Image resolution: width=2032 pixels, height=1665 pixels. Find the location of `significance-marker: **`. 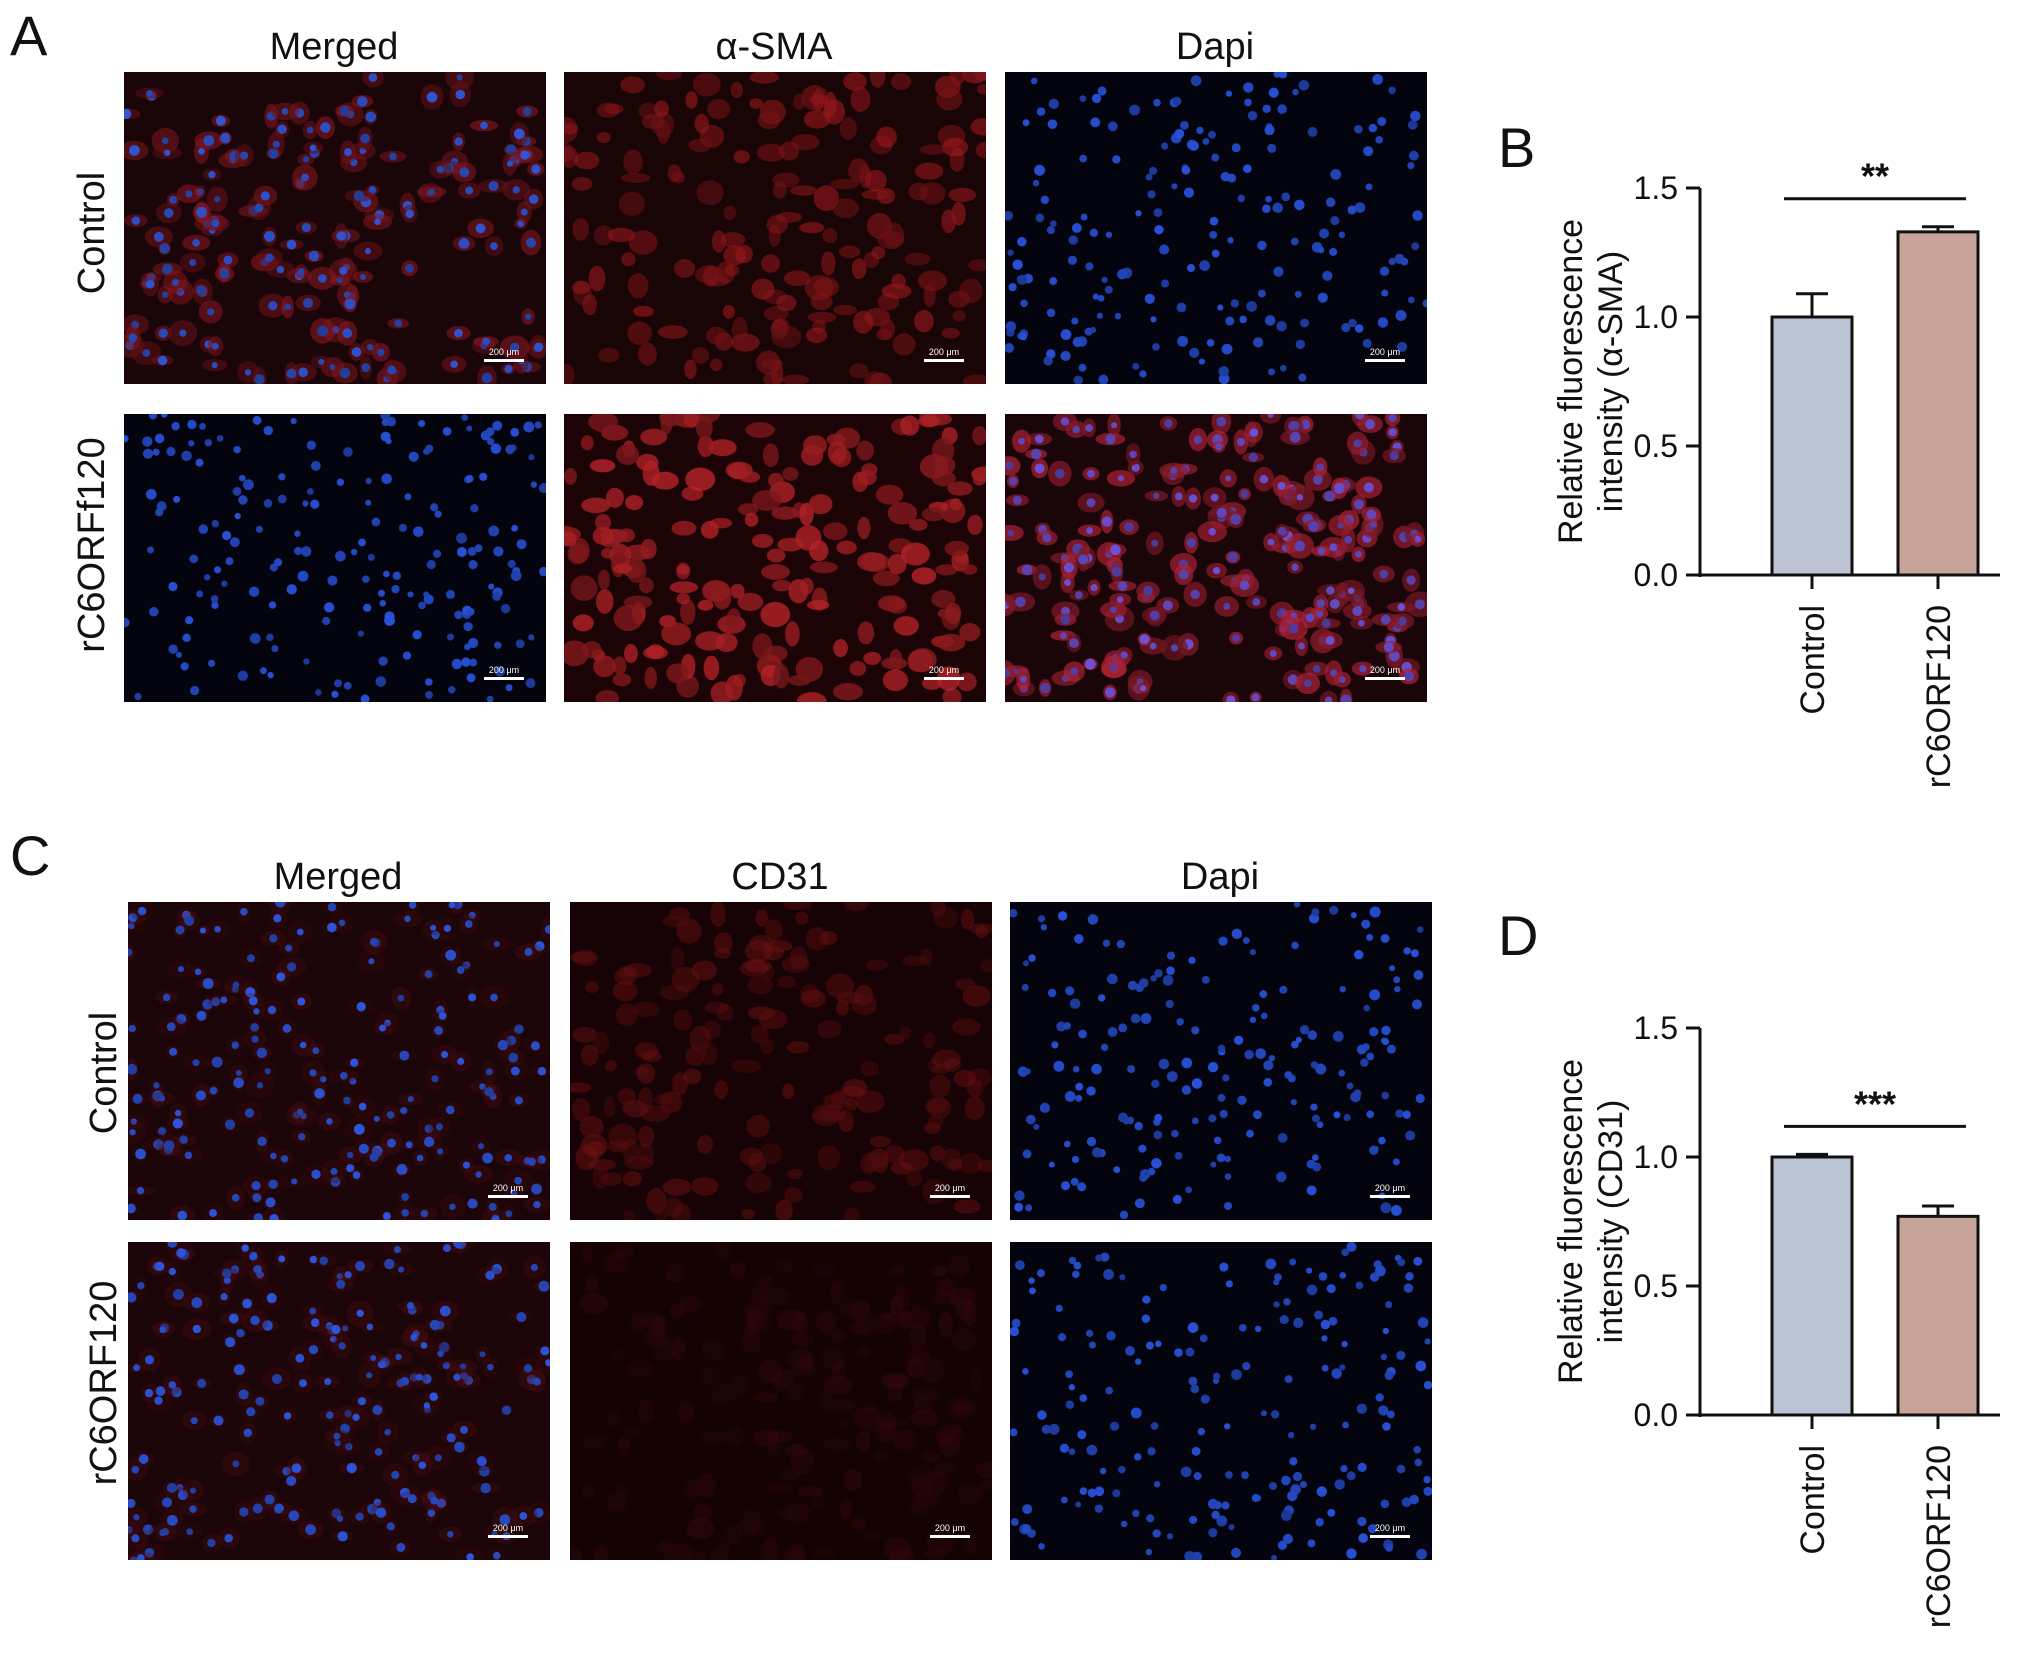

significance-marker: ** is located at coordinates (1875, 176).